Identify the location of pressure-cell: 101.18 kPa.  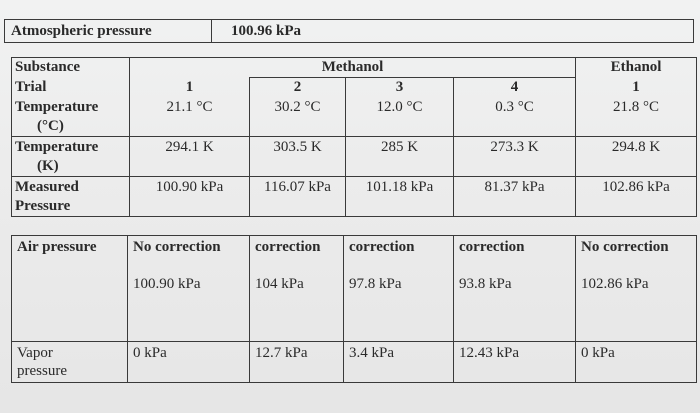
(399, 196).